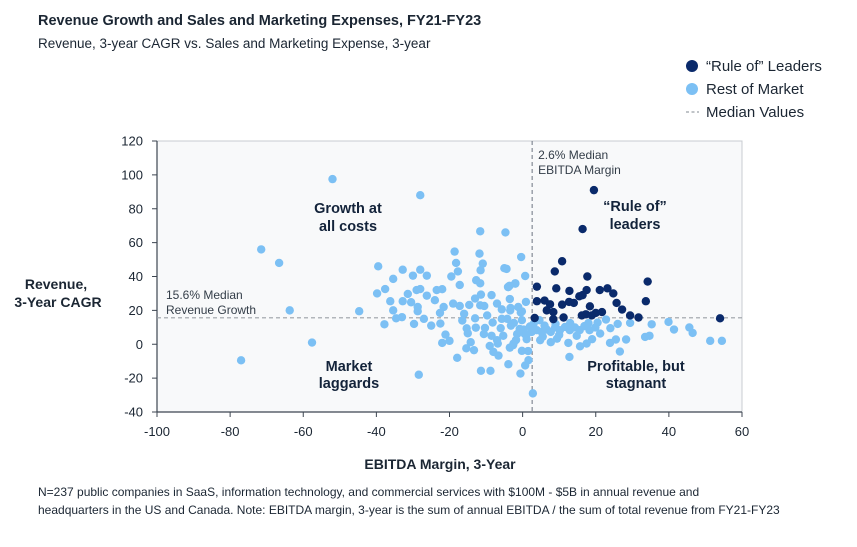 The height and width of the screenshot is (547, 857). What do you see at coordinates (204, 295) in the screenshot?
I see `median-revenue-label: 15.6% Median` at bounding box center [204, 295].